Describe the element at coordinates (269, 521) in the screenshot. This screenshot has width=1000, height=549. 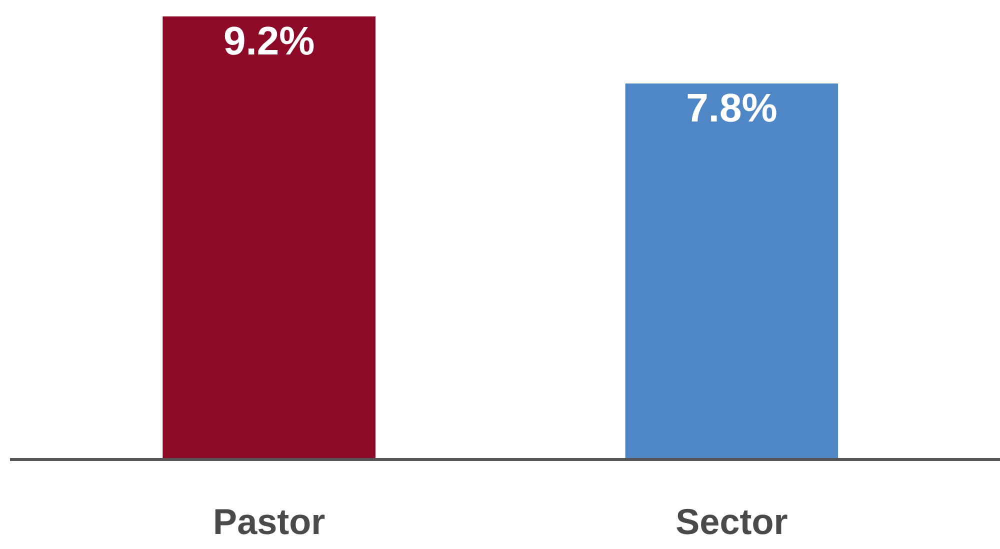
I see `x-tick-label: Pastor` at that location.